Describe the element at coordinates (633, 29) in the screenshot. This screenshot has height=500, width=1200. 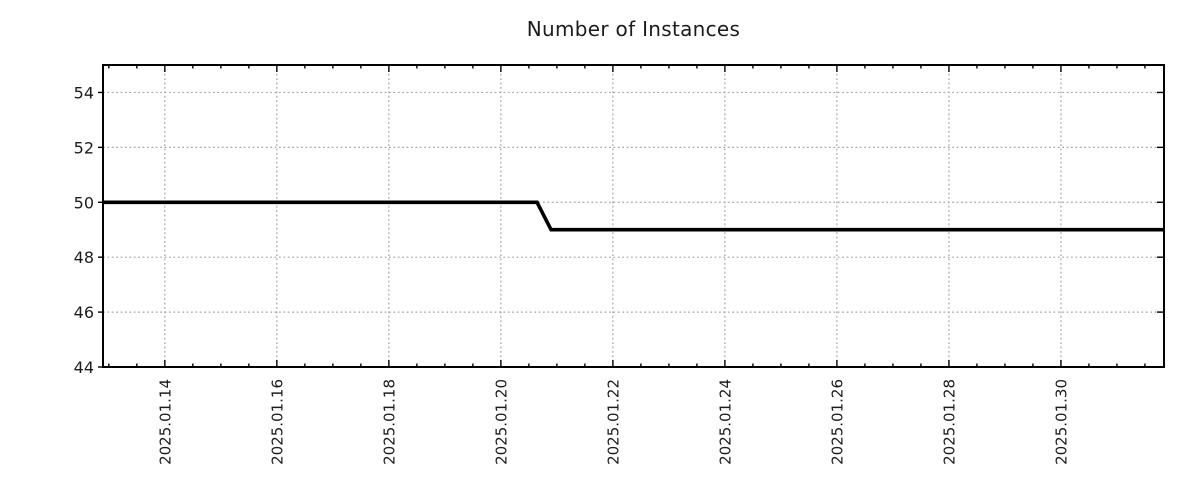
I see `chart-title: Number of Instances` at that location.